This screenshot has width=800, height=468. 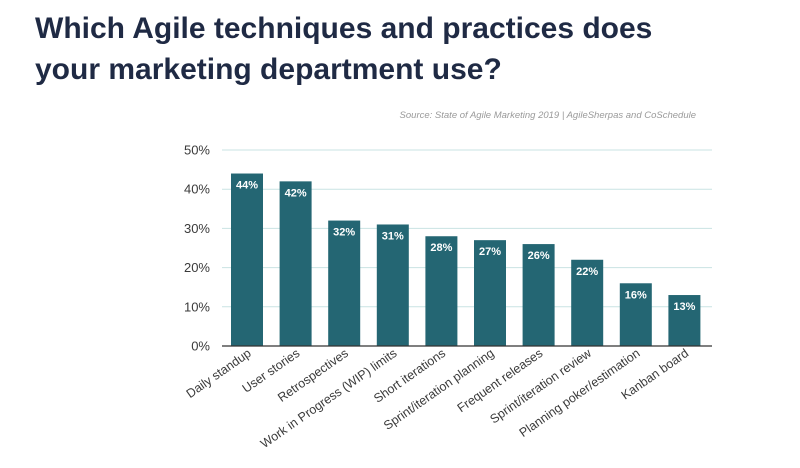 What do you see at coordinates (490, 252) in the screenshot?
I see `bar-value-label: 27%` at bounding box center [490, 252].